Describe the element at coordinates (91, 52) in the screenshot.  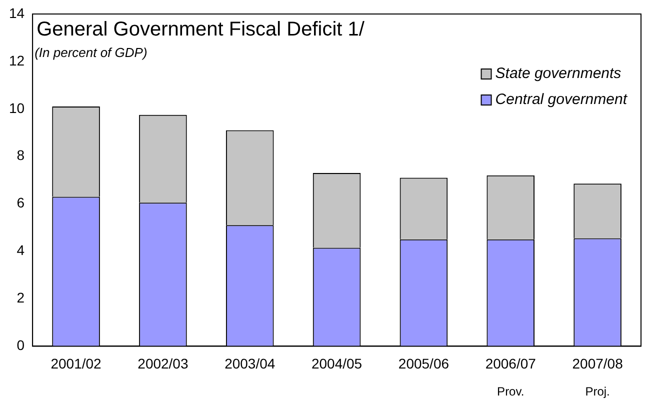
I see `text: (In percent of GDP)` at that location.